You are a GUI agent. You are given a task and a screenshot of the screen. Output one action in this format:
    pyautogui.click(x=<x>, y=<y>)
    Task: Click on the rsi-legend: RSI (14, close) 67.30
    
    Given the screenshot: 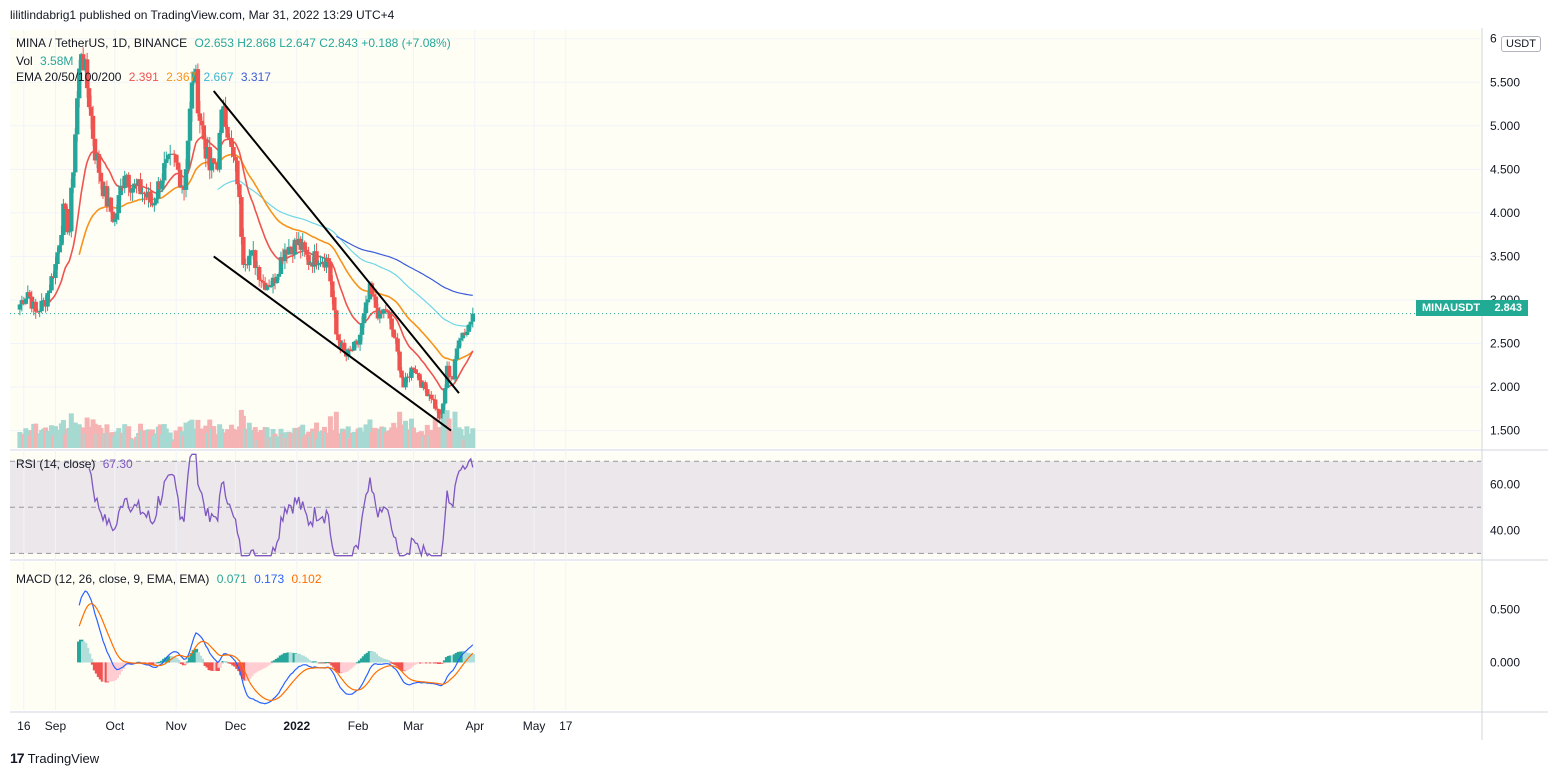 What is the action you would take?
    pyautogui.click(x=76, y=464)
    